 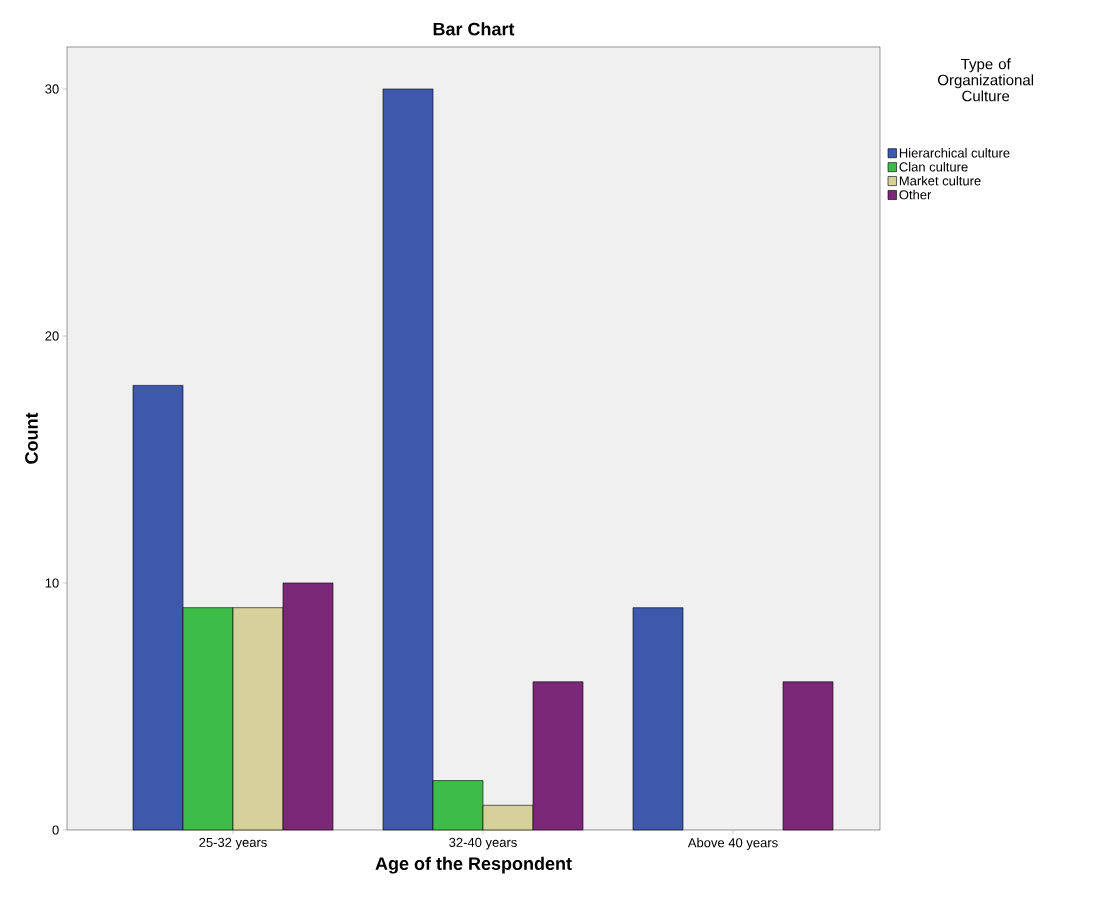 What do you see at coordinates (940, 180) in the screenshot?
I see `legend-label: Market culture` at bounding box center [940, 180].